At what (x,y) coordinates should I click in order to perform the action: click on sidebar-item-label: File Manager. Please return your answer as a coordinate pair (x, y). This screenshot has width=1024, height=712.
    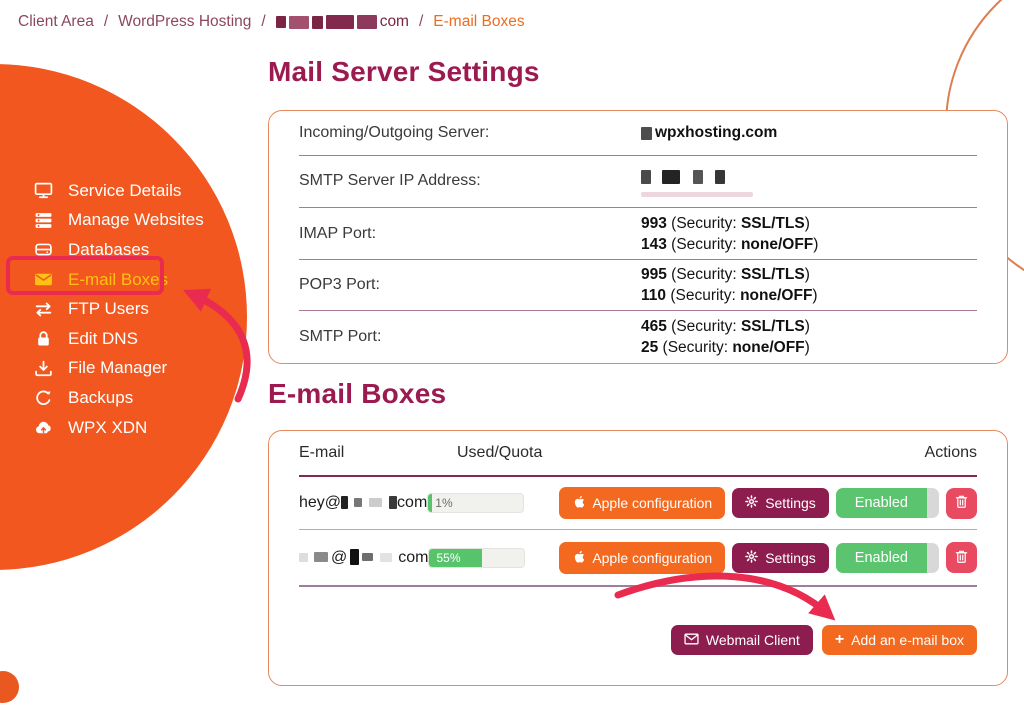
    Looking at the image, I should click on (118, 368).